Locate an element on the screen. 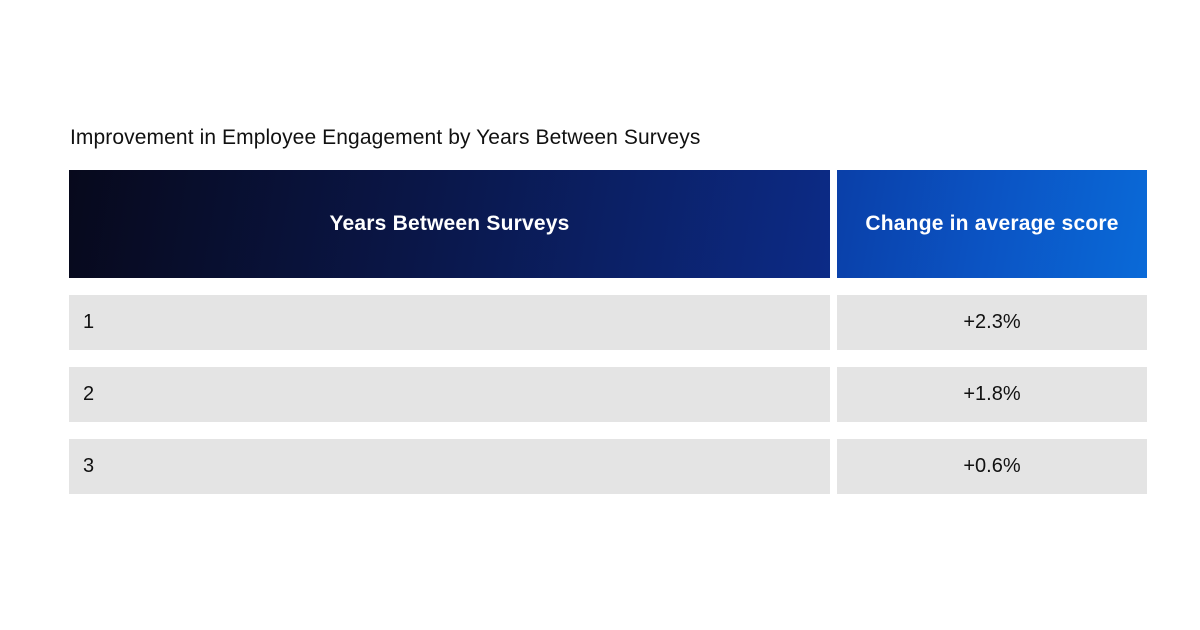  change-cell: +2.3% is located at coordinates (992, 322).